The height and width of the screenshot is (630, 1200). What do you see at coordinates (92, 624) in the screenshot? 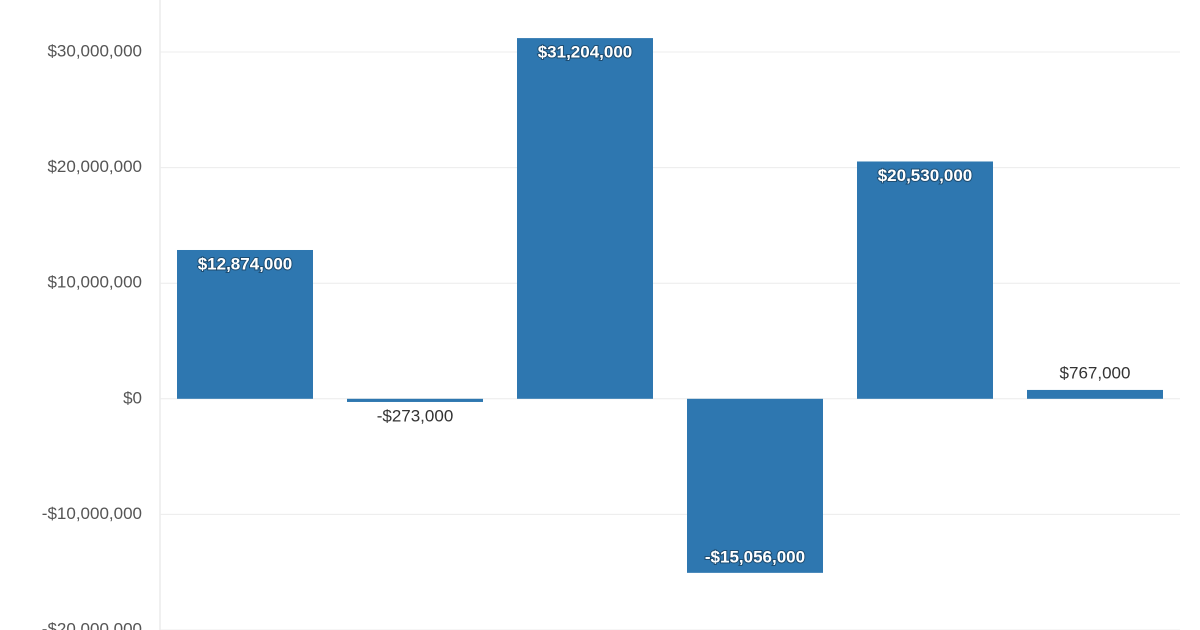
I see `y-tick-label: -$20,000,000` at bounding box center [92, 624].